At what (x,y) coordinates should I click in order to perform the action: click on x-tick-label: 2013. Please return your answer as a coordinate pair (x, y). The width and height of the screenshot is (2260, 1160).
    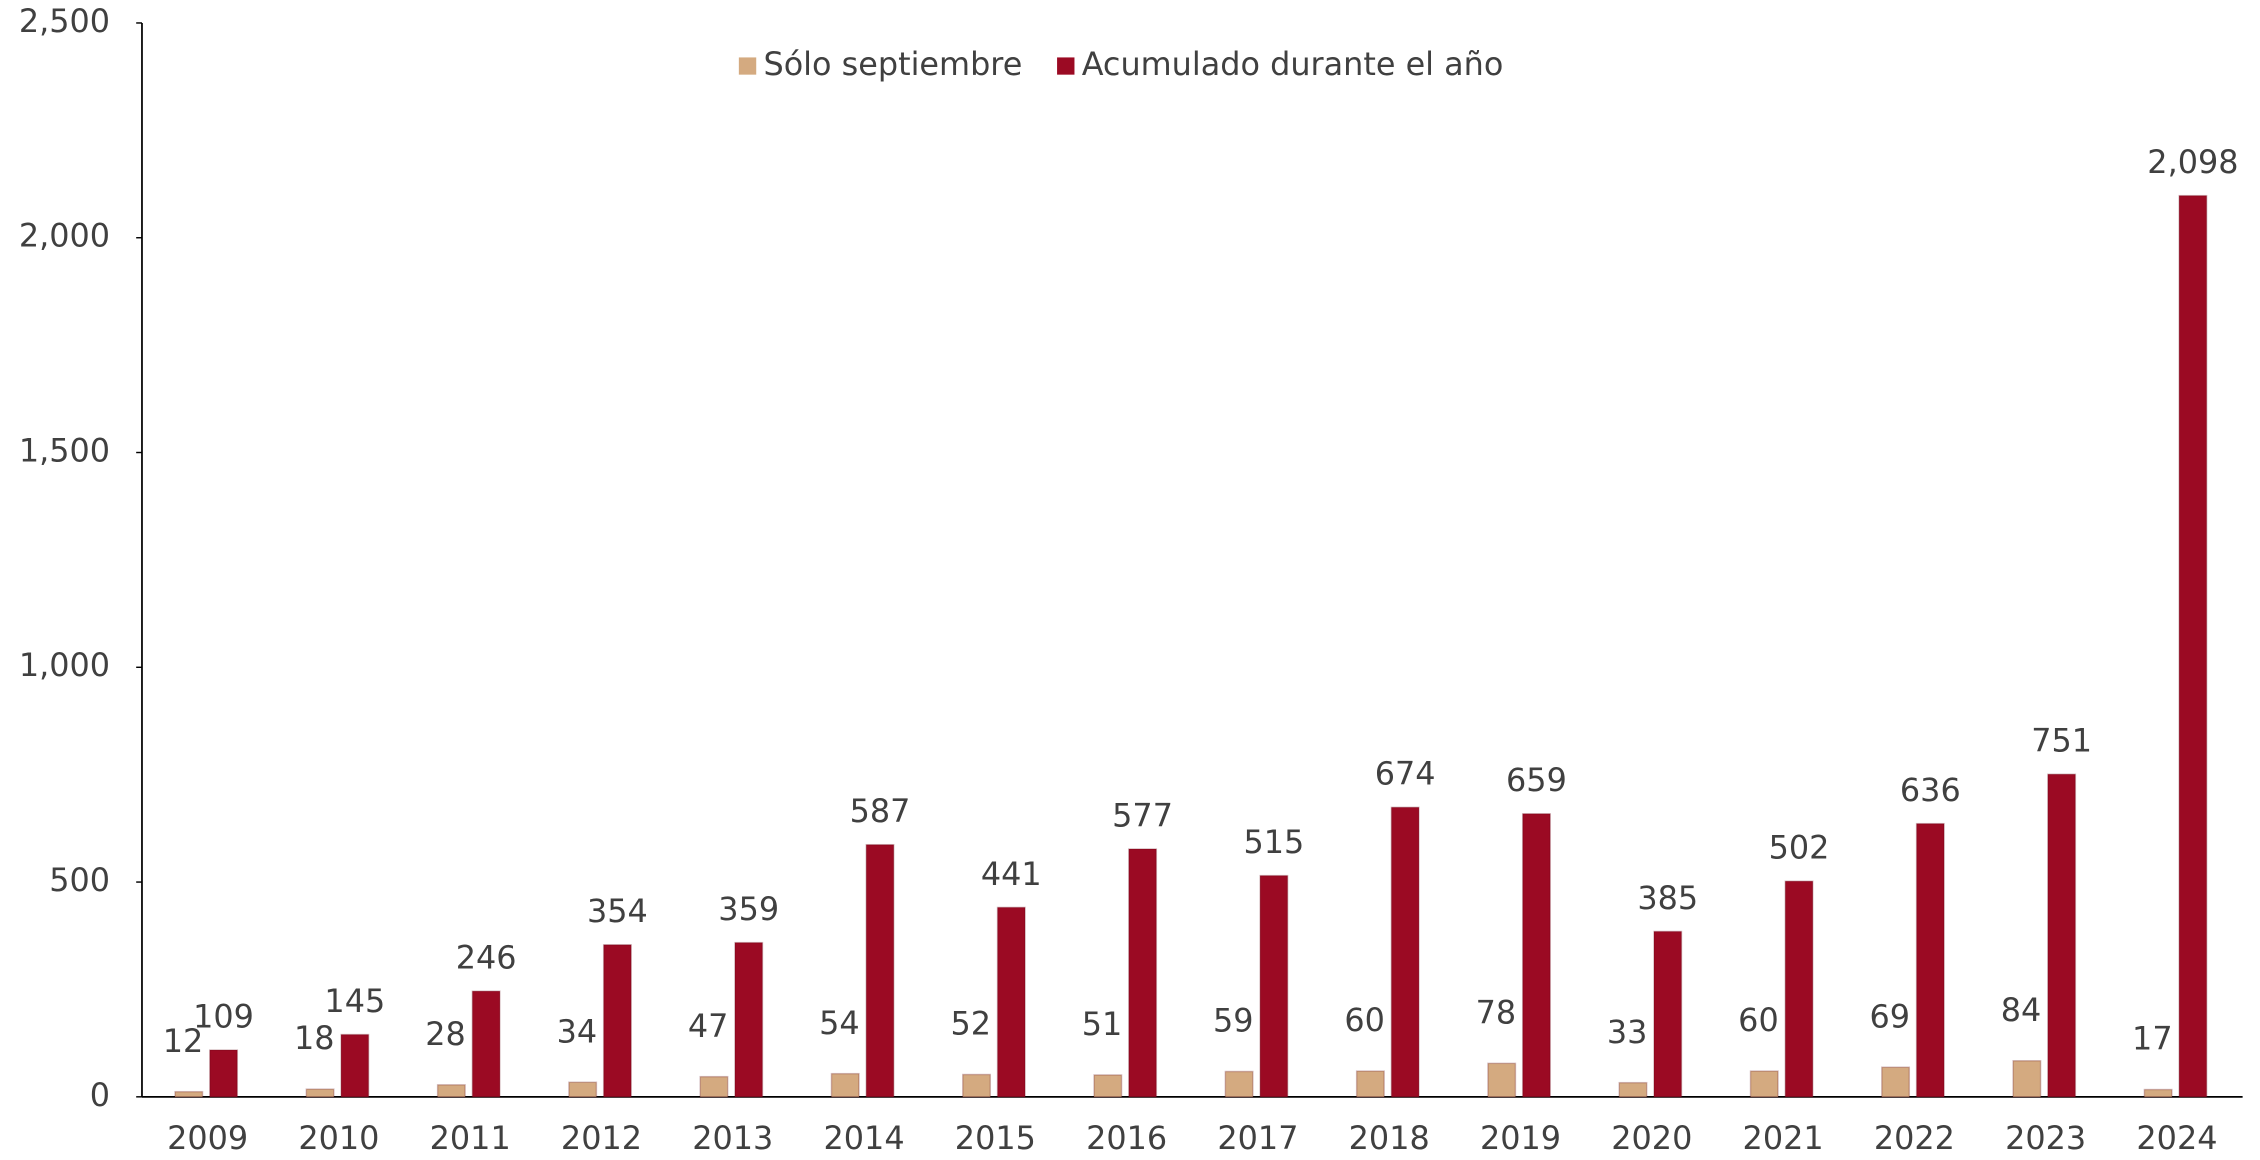
    Looking at the image, I should click on (732, 1139).